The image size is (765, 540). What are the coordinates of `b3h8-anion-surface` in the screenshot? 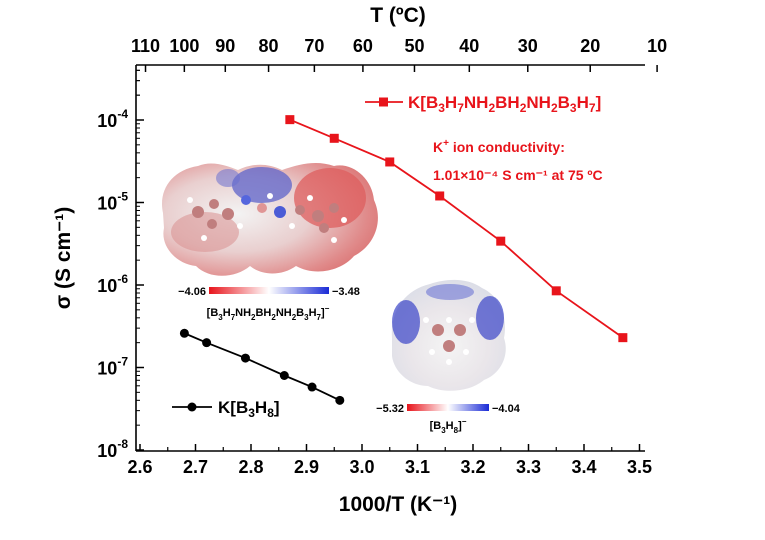 It's located at (448, 335).